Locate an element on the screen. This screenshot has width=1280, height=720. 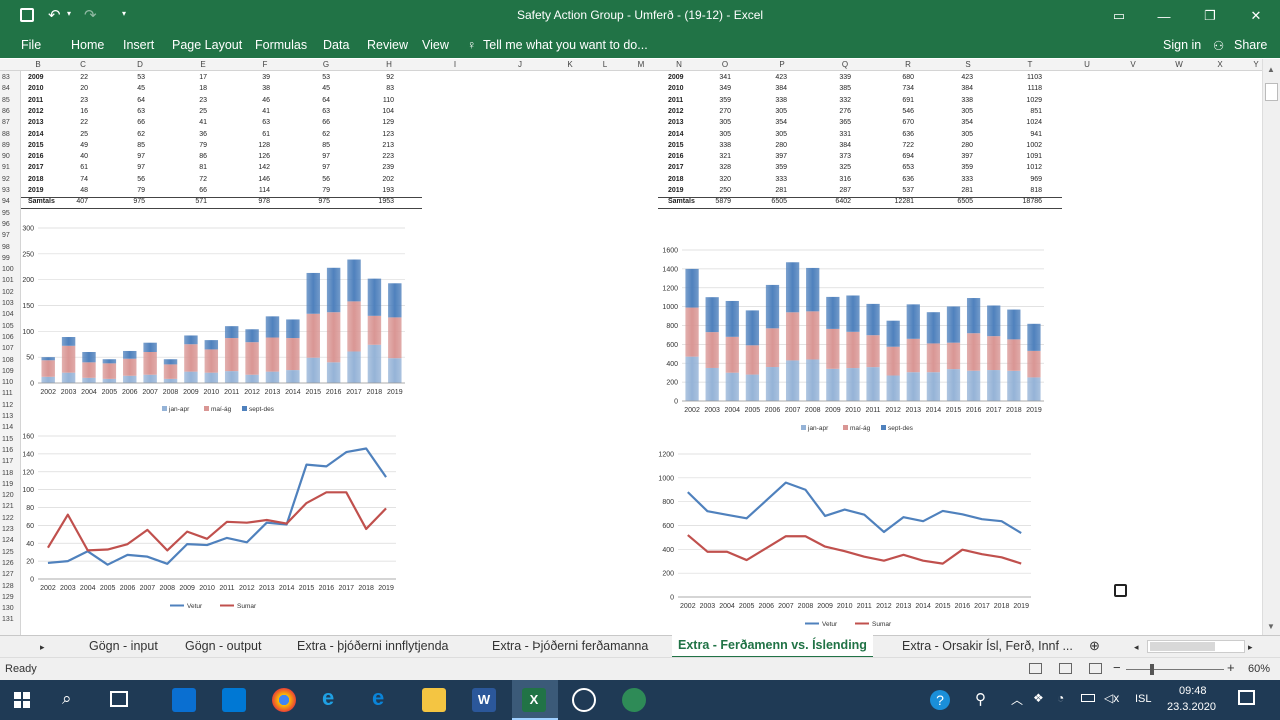
row-header: 102 is located at coordinates (8, 292).